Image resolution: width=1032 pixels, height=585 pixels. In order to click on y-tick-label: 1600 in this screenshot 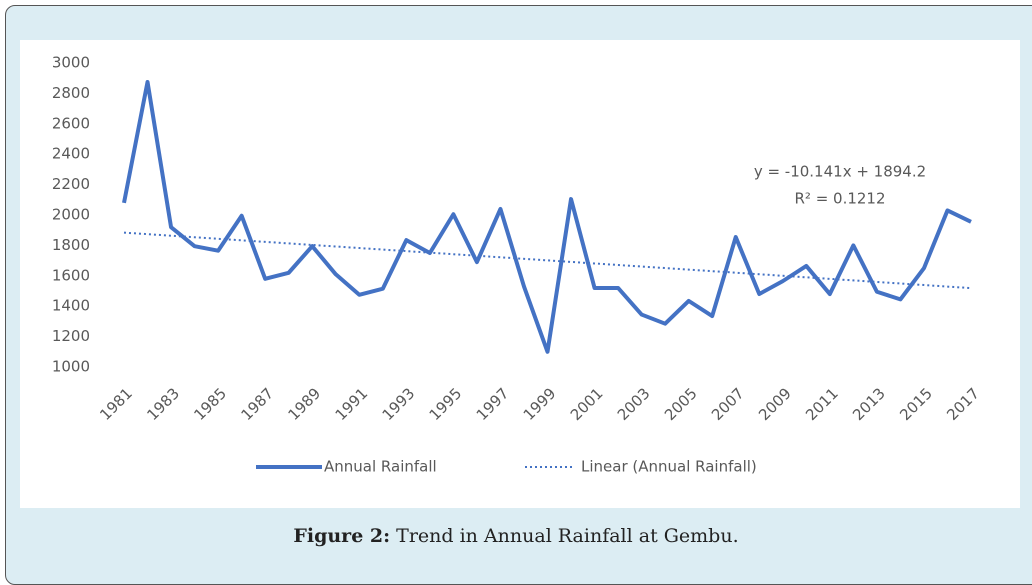, I will do `click(71, 275)`.